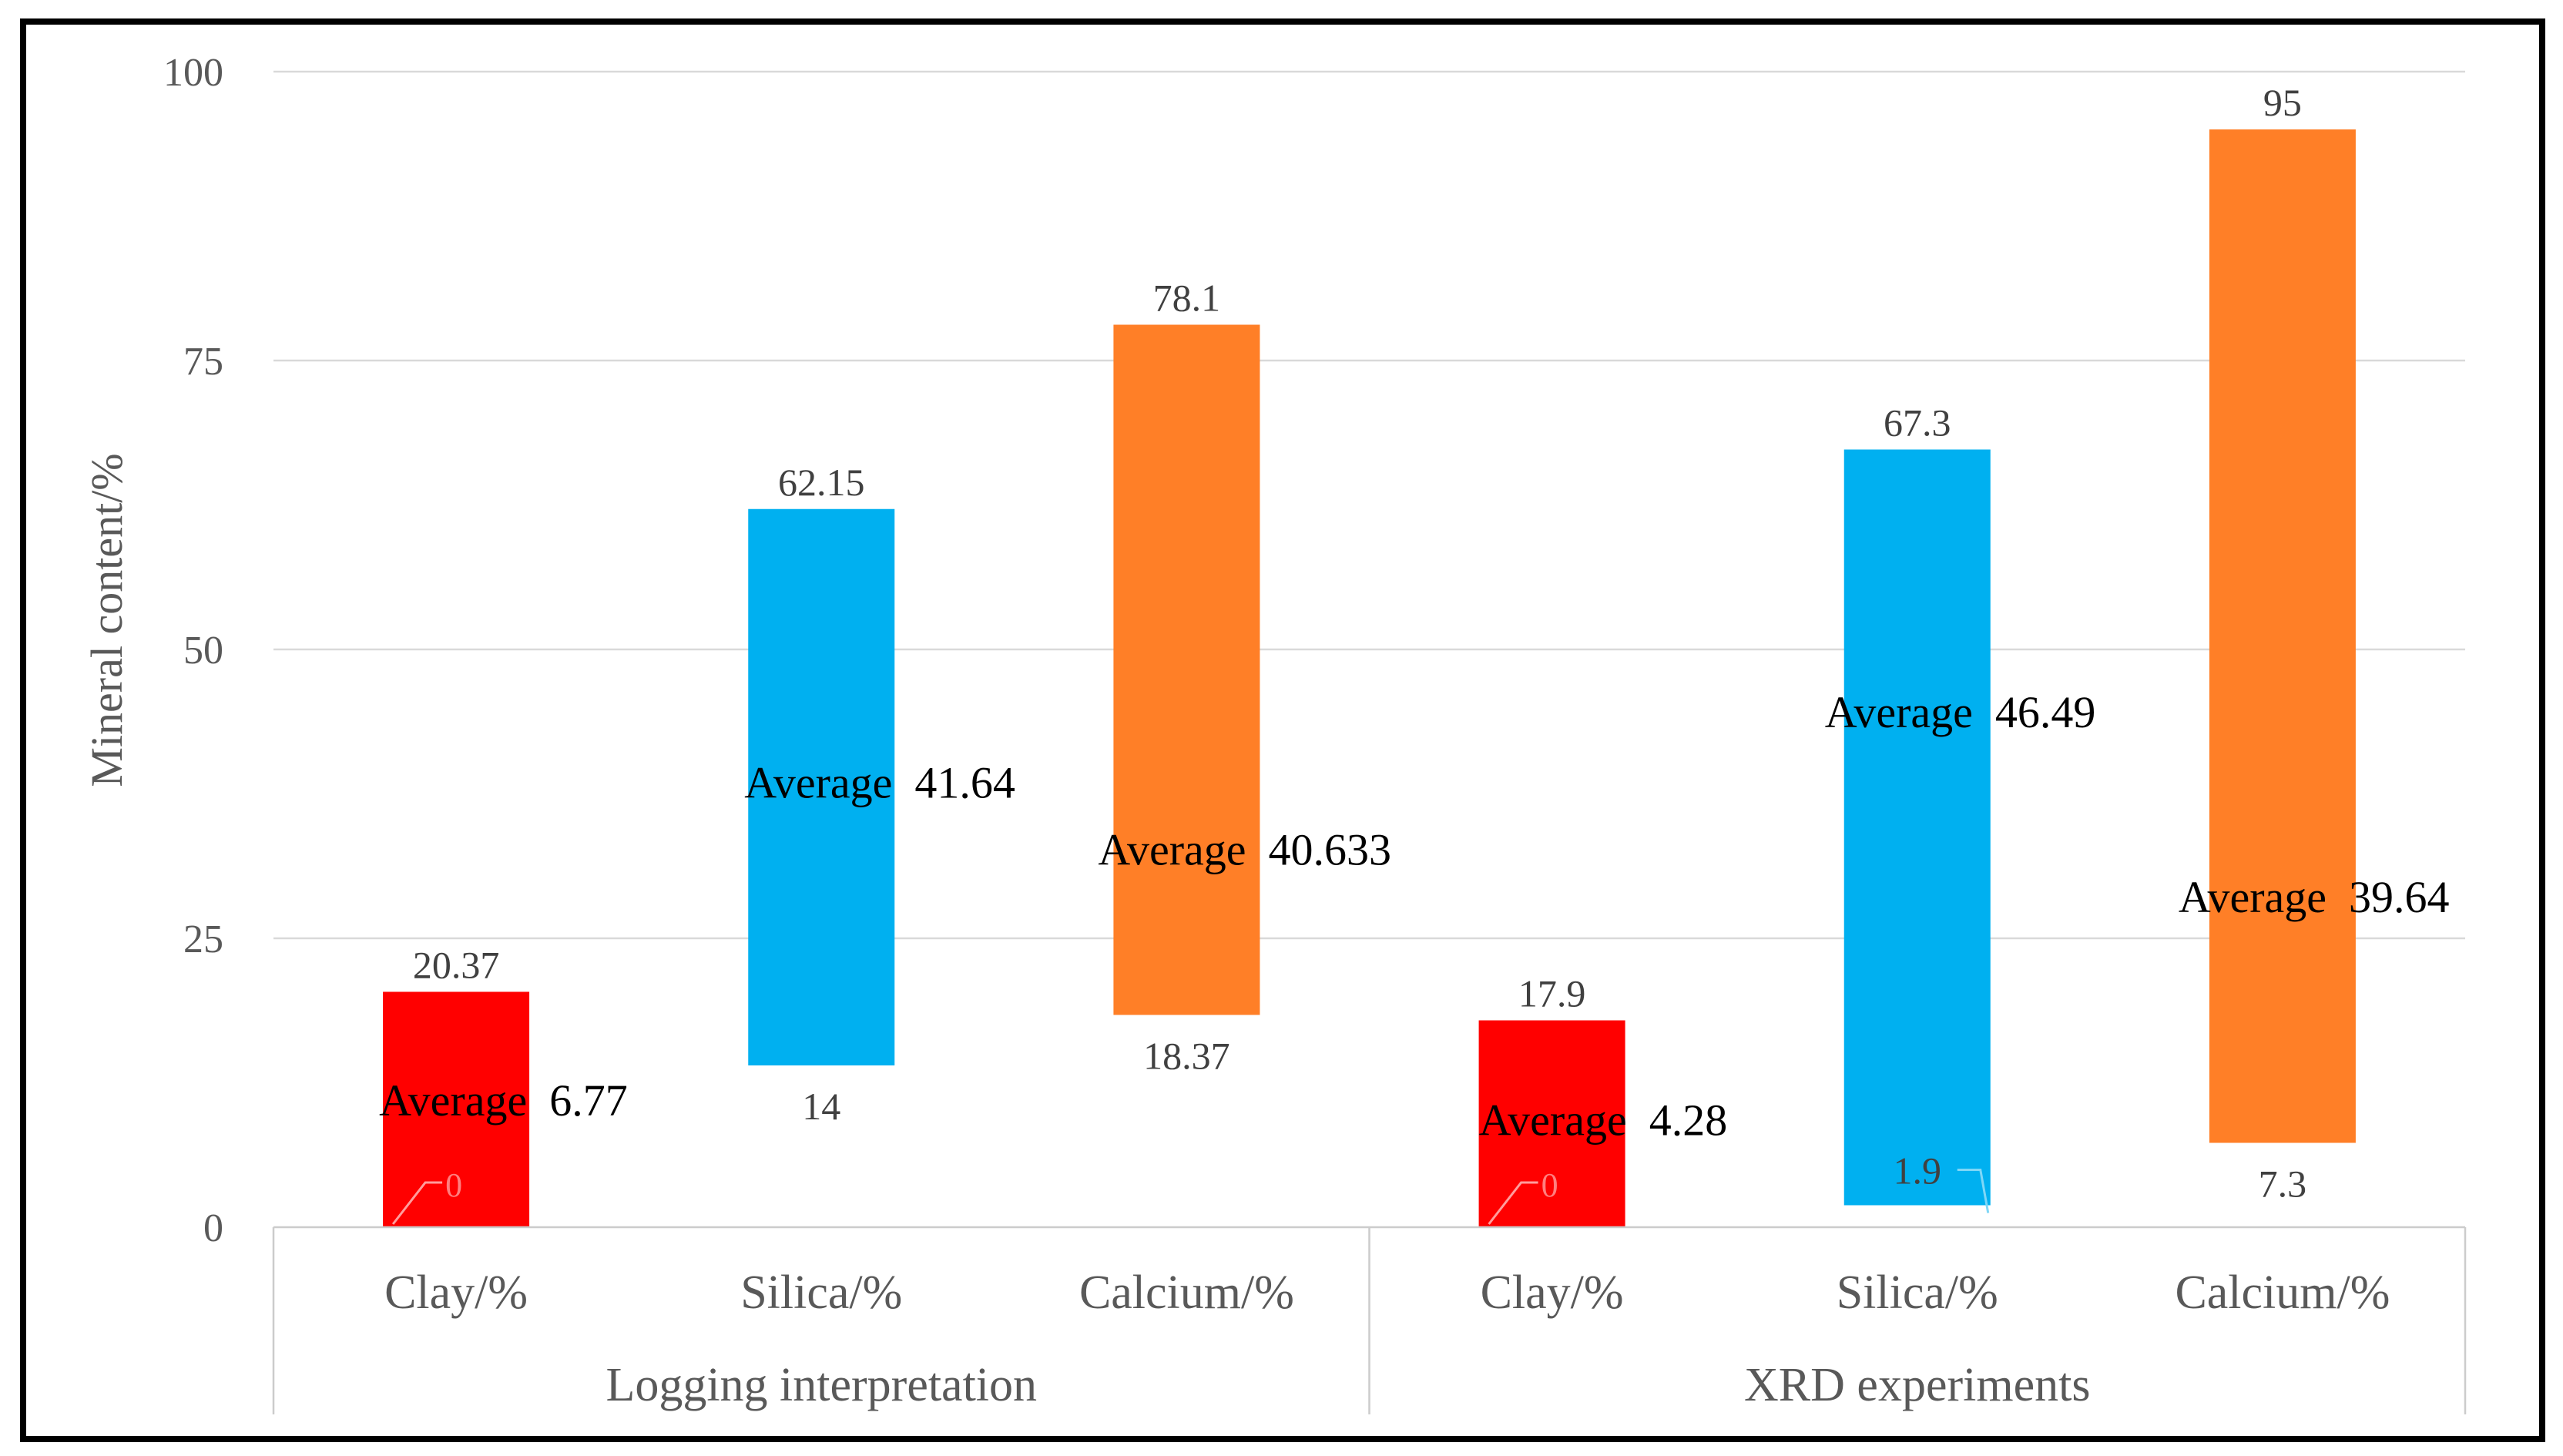 Image resolution: width=2563 pixels, height=1456 pixels. What do you see at coordinates (107, 620) in the screenshot?
I see `y-axis-label: Mineral content/%` at bounding box center [107, 620].